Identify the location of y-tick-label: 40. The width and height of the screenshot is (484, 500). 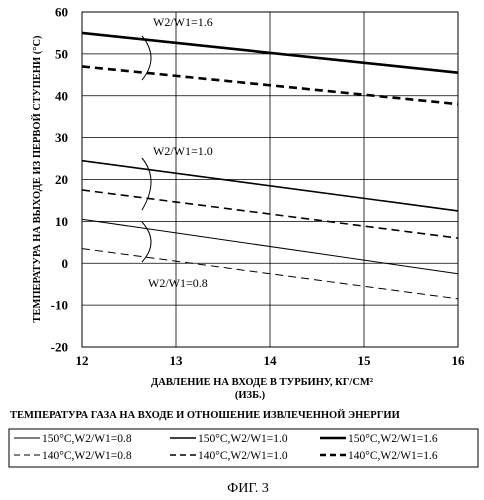
(61, 95).